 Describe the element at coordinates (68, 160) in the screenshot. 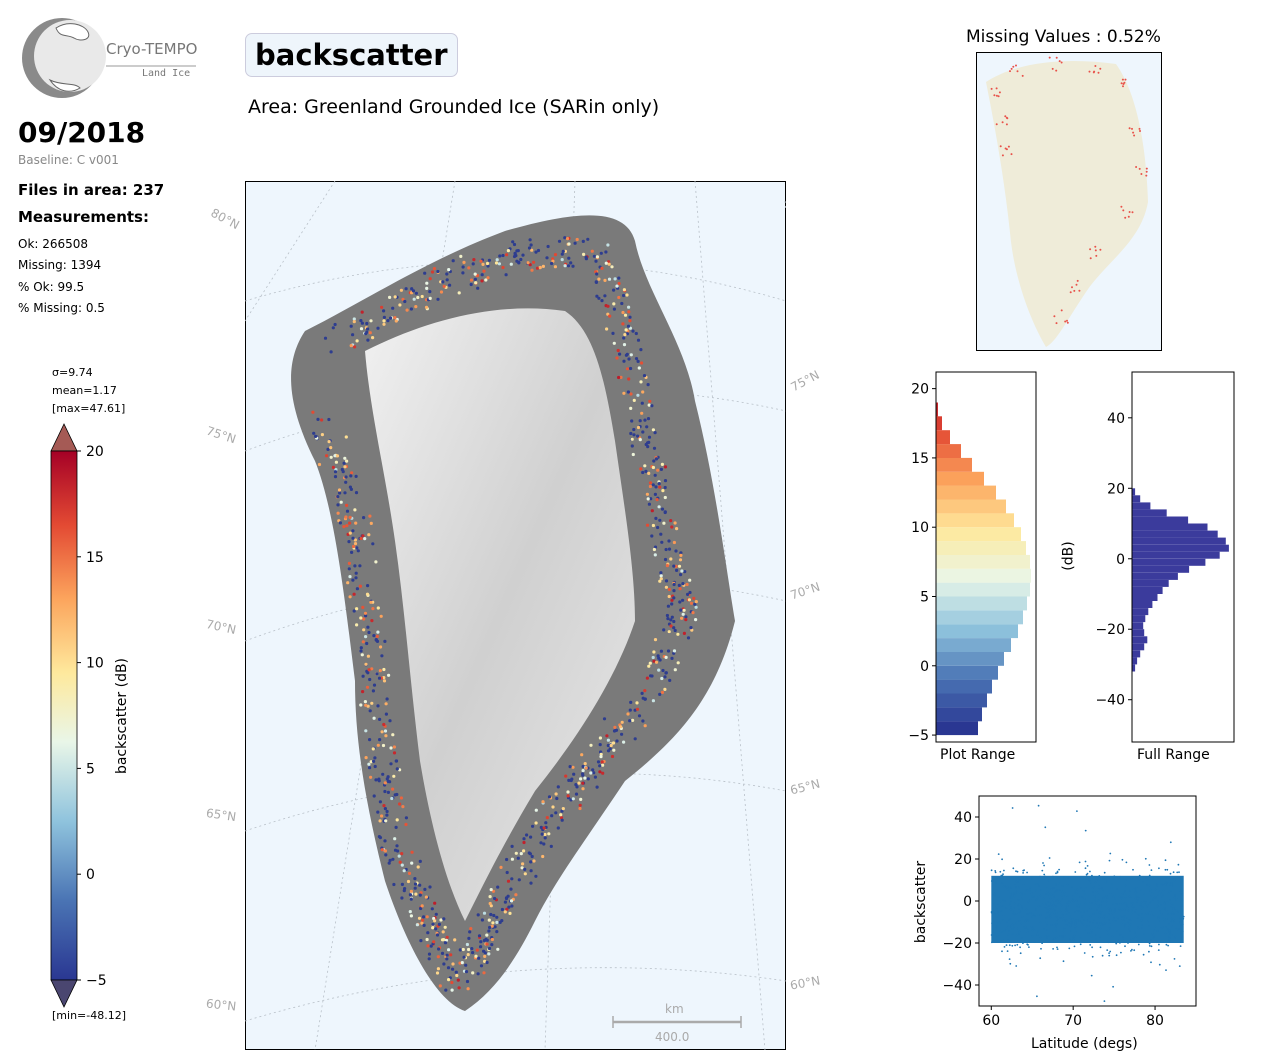

I see `baseline-text: Baseline: C v001` at that location.